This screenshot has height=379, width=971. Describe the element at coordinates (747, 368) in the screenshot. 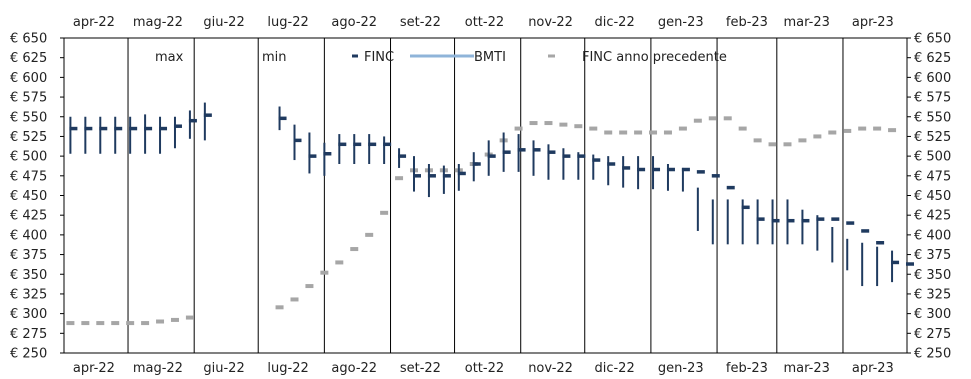

I see `month-label-bottom: feb-23` at that location.